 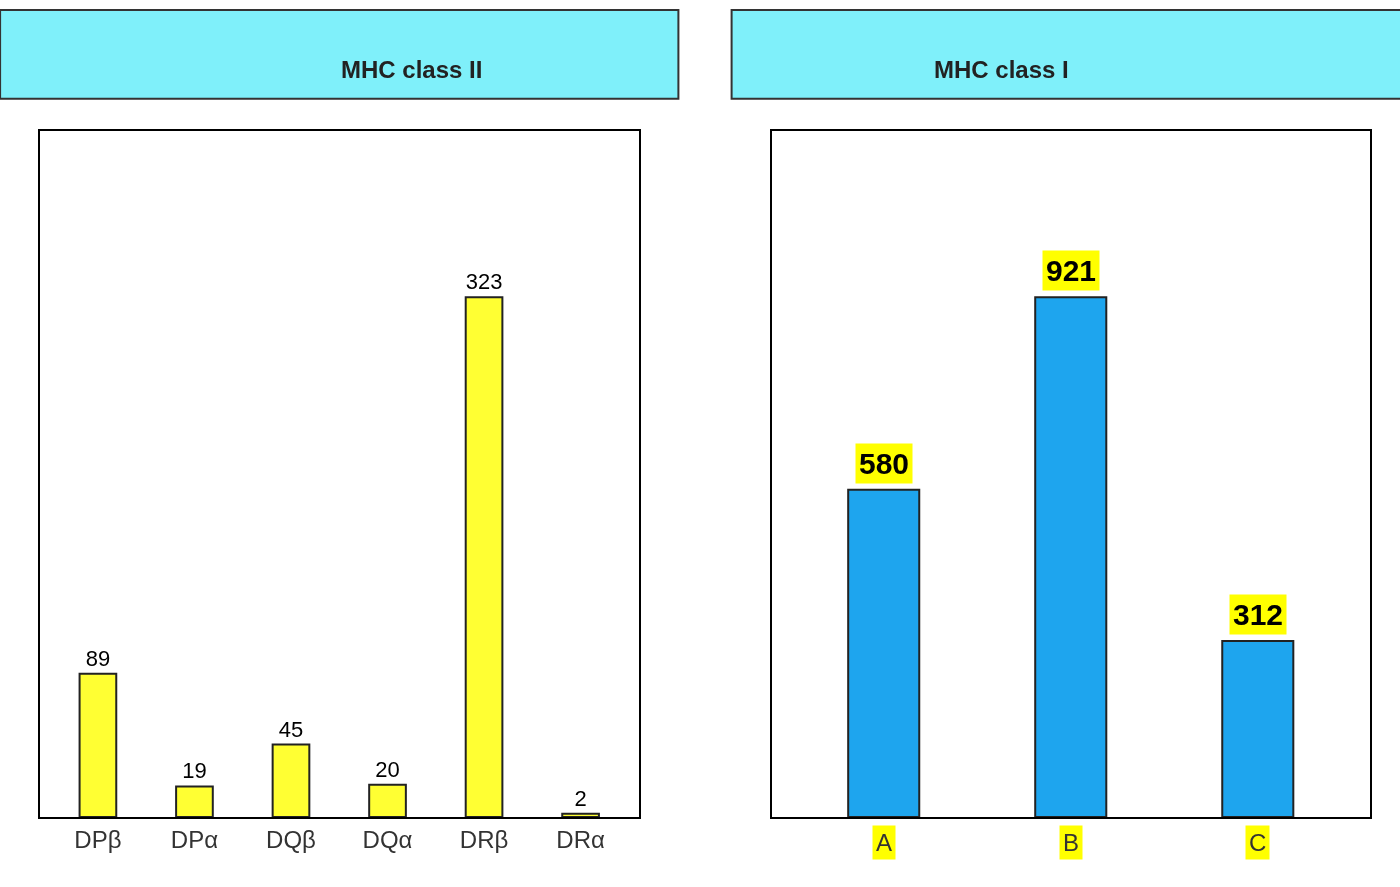 I want to click on data-label: 2, so click(x=580, y=798).